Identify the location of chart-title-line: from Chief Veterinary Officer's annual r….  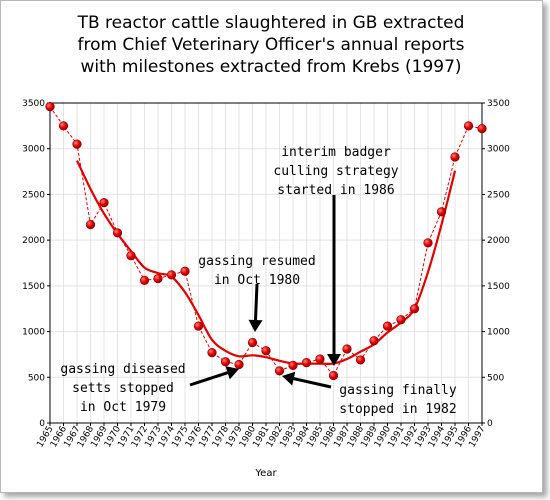
(270, 45).